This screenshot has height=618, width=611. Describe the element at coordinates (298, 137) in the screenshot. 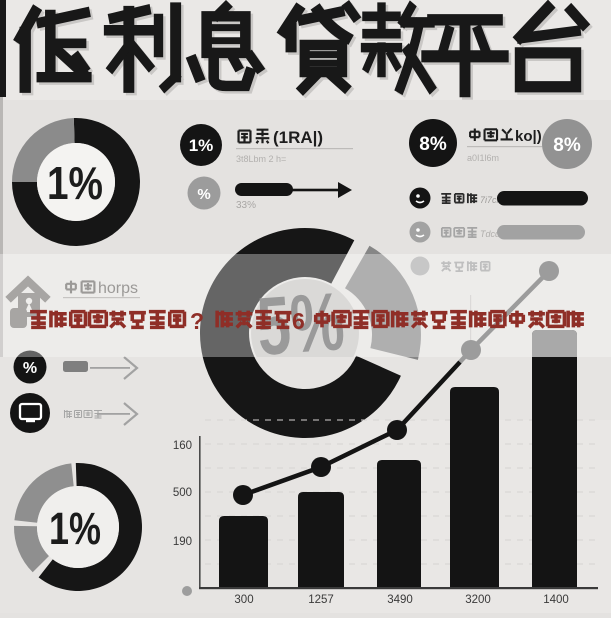

I see `svg-text: (1RA|)` at that location.